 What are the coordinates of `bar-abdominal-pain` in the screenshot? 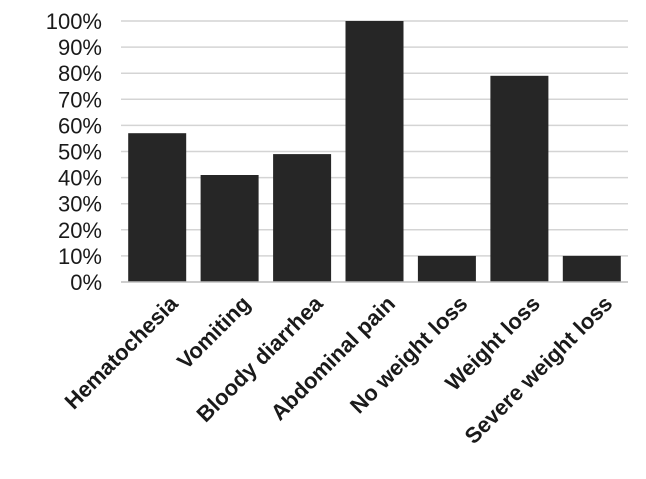 It's located at (374, 151).